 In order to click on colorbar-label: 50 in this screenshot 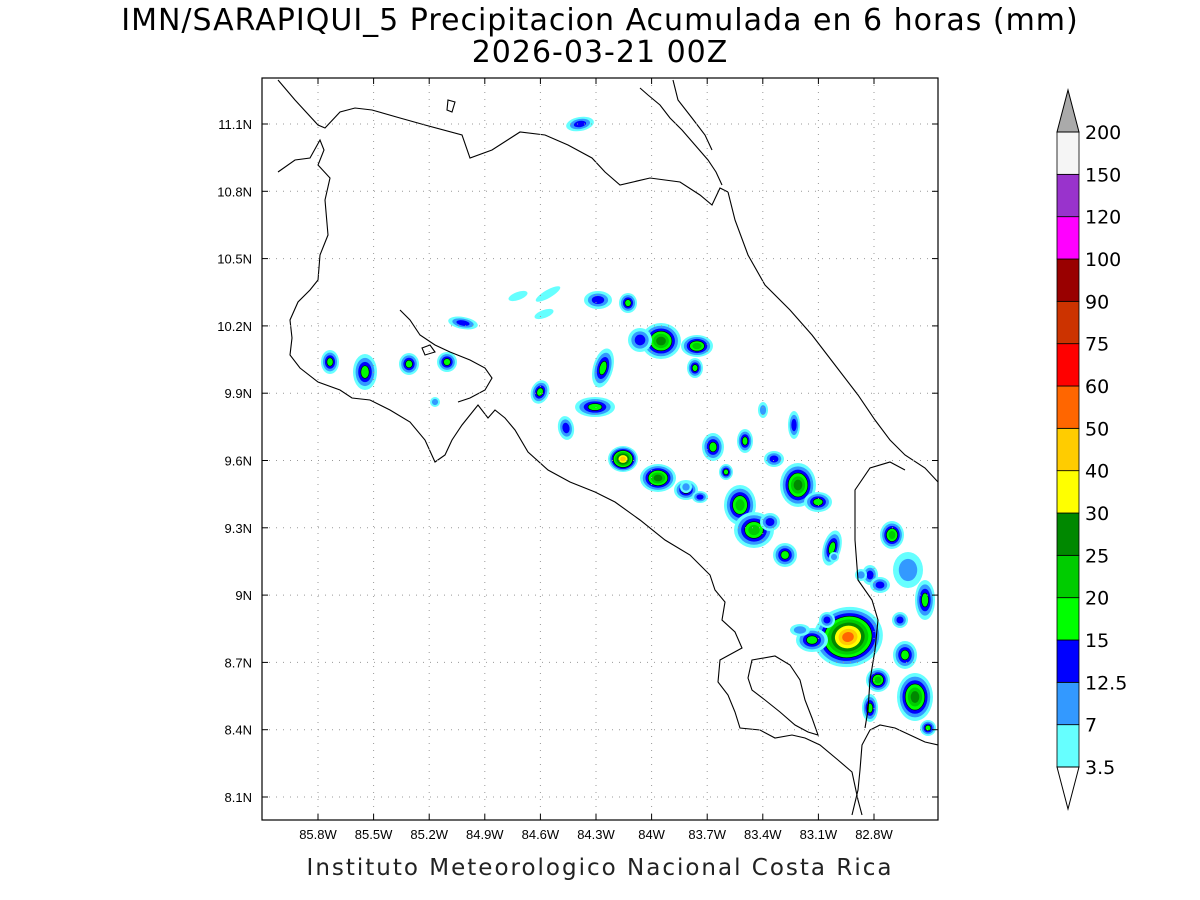, I will do `click(1097, 429)`.